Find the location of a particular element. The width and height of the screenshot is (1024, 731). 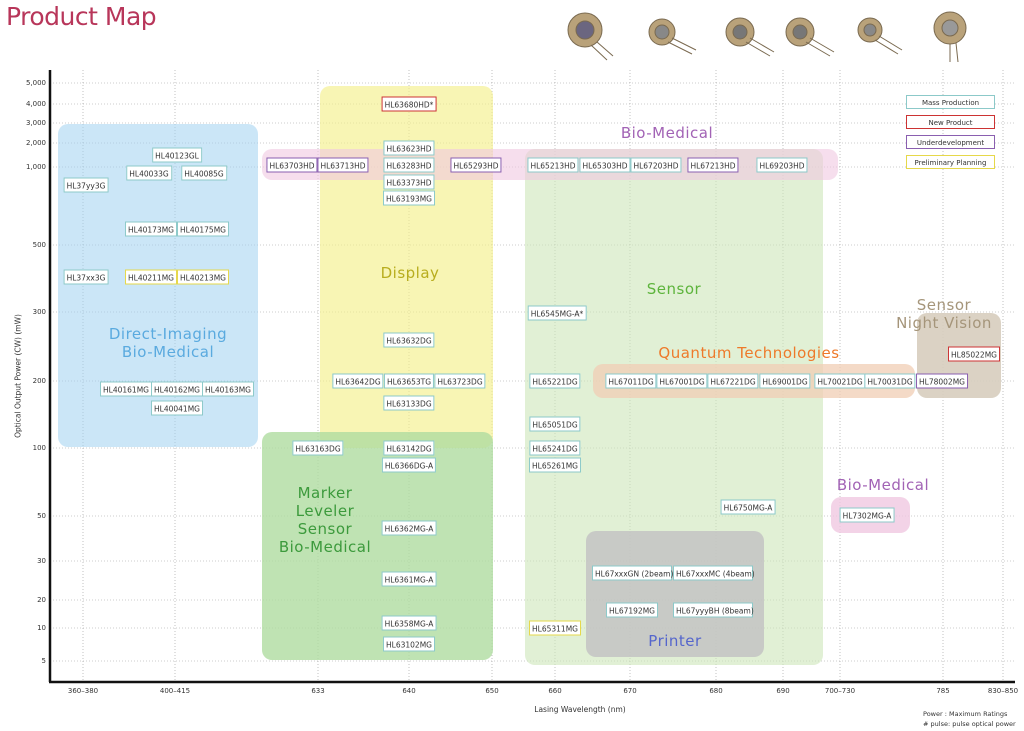

y-tick-label: 4,000 is located at coordinates (35, 104).